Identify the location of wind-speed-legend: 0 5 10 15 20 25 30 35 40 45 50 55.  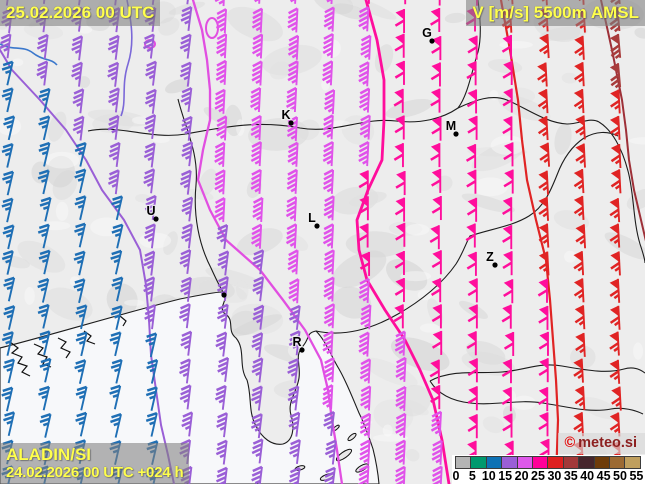
(548, 469).